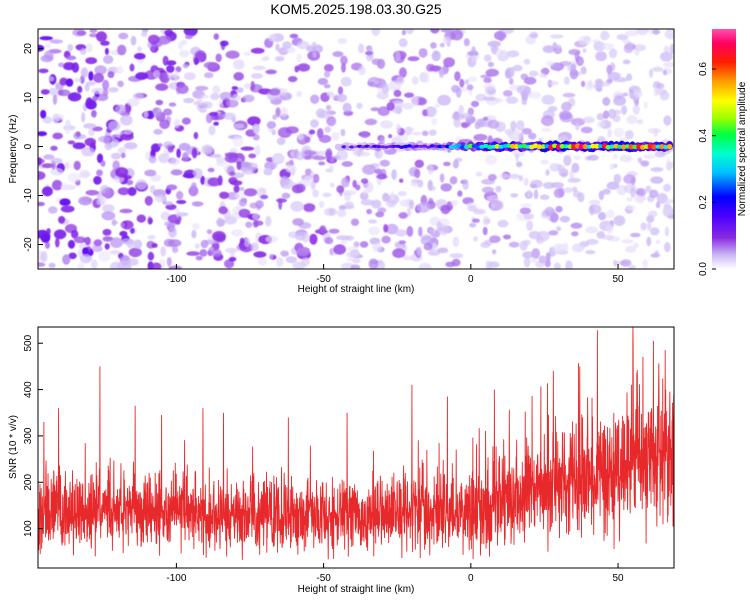 The width and height of the screenshot is (750, 600). I want to click on x-tick-label: 50, so click(618, 578).